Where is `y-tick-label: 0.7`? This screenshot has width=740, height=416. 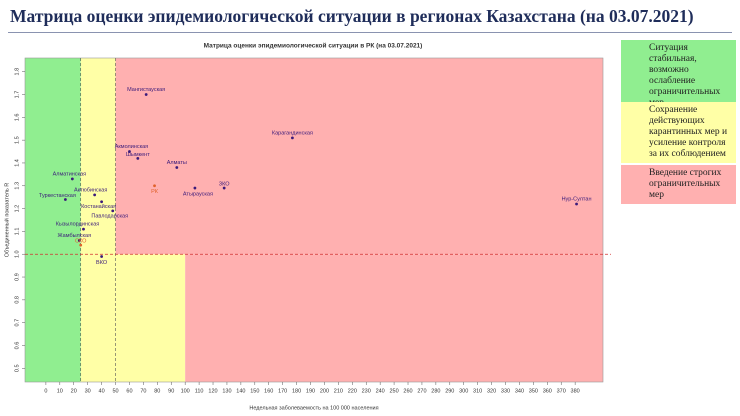 y-tick-label: 0.7 is located at coordinates (17, 323).